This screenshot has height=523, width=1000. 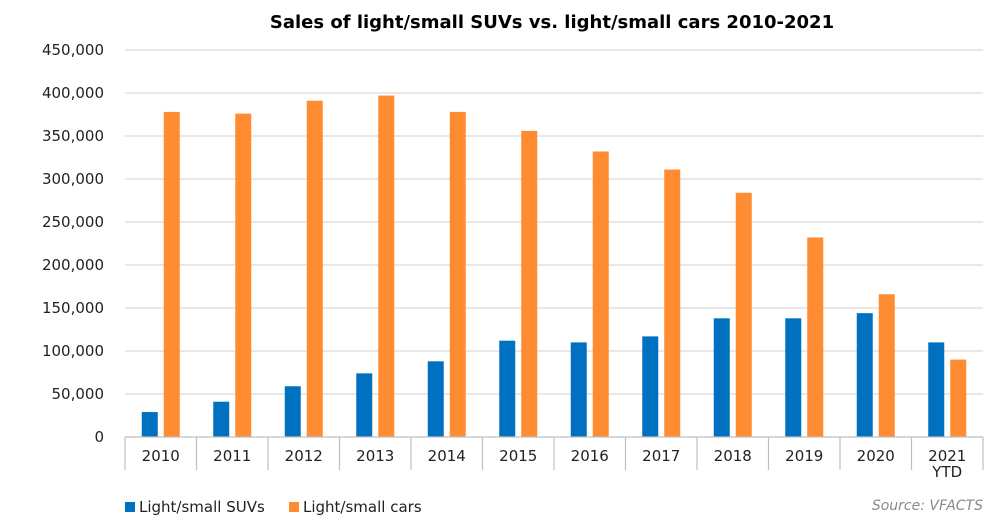 What do you see at coordinates (73, 308) in the screenshot?
I see `y-tick-label: 150,000` at bounding box center [73, 308].